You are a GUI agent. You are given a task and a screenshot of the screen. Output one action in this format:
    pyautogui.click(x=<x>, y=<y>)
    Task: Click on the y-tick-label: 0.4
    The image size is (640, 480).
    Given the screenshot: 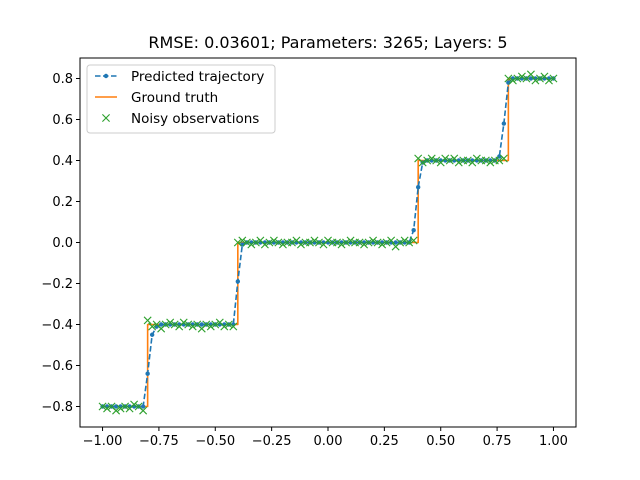 What is the action you would take?
    pyautogui.click(x=62, y=161)
    